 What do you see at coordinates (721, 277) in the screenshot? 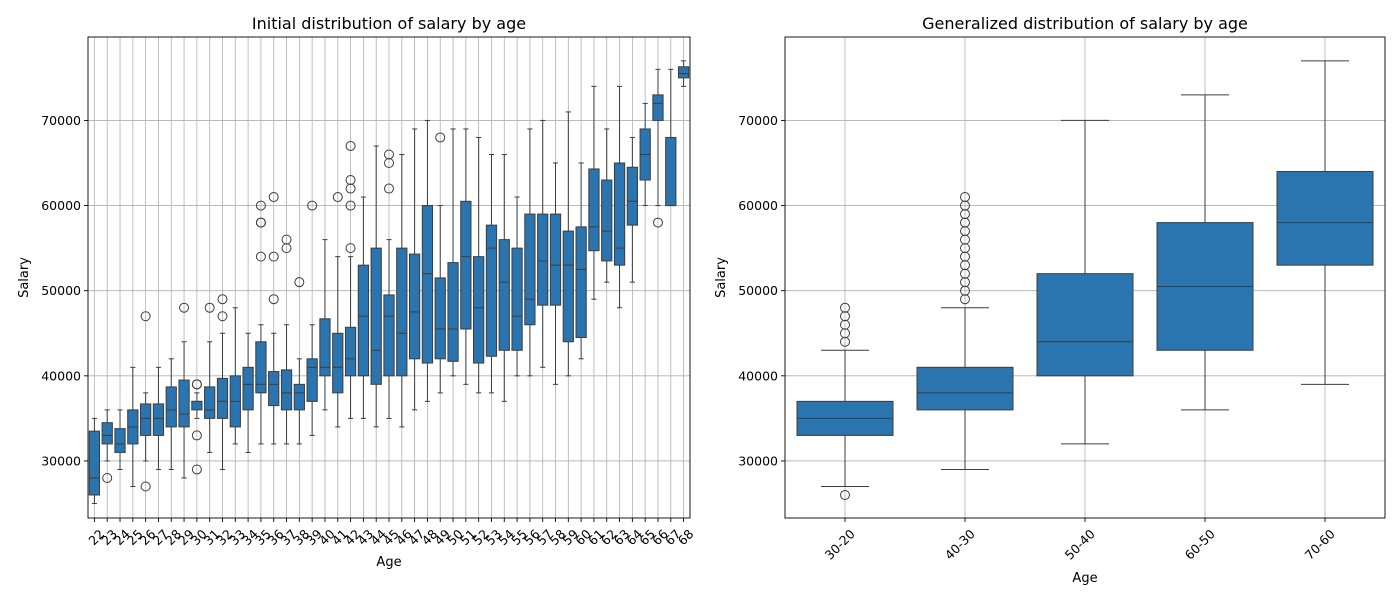
I see `y-axis-label: Salary` at bounding box center [721, 277].